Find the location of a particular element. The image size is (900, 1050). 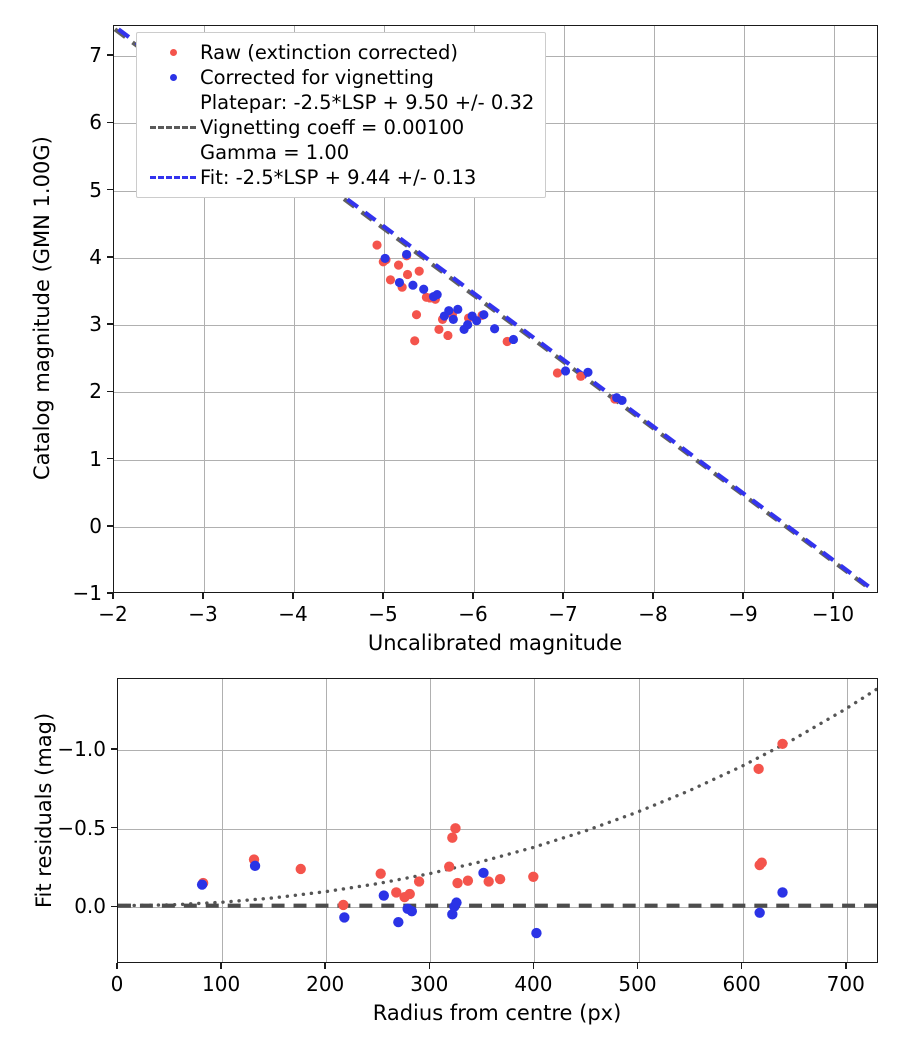

top-plot-xlabel: Uncalibrated magnitude is located at coordinates (495, 643).